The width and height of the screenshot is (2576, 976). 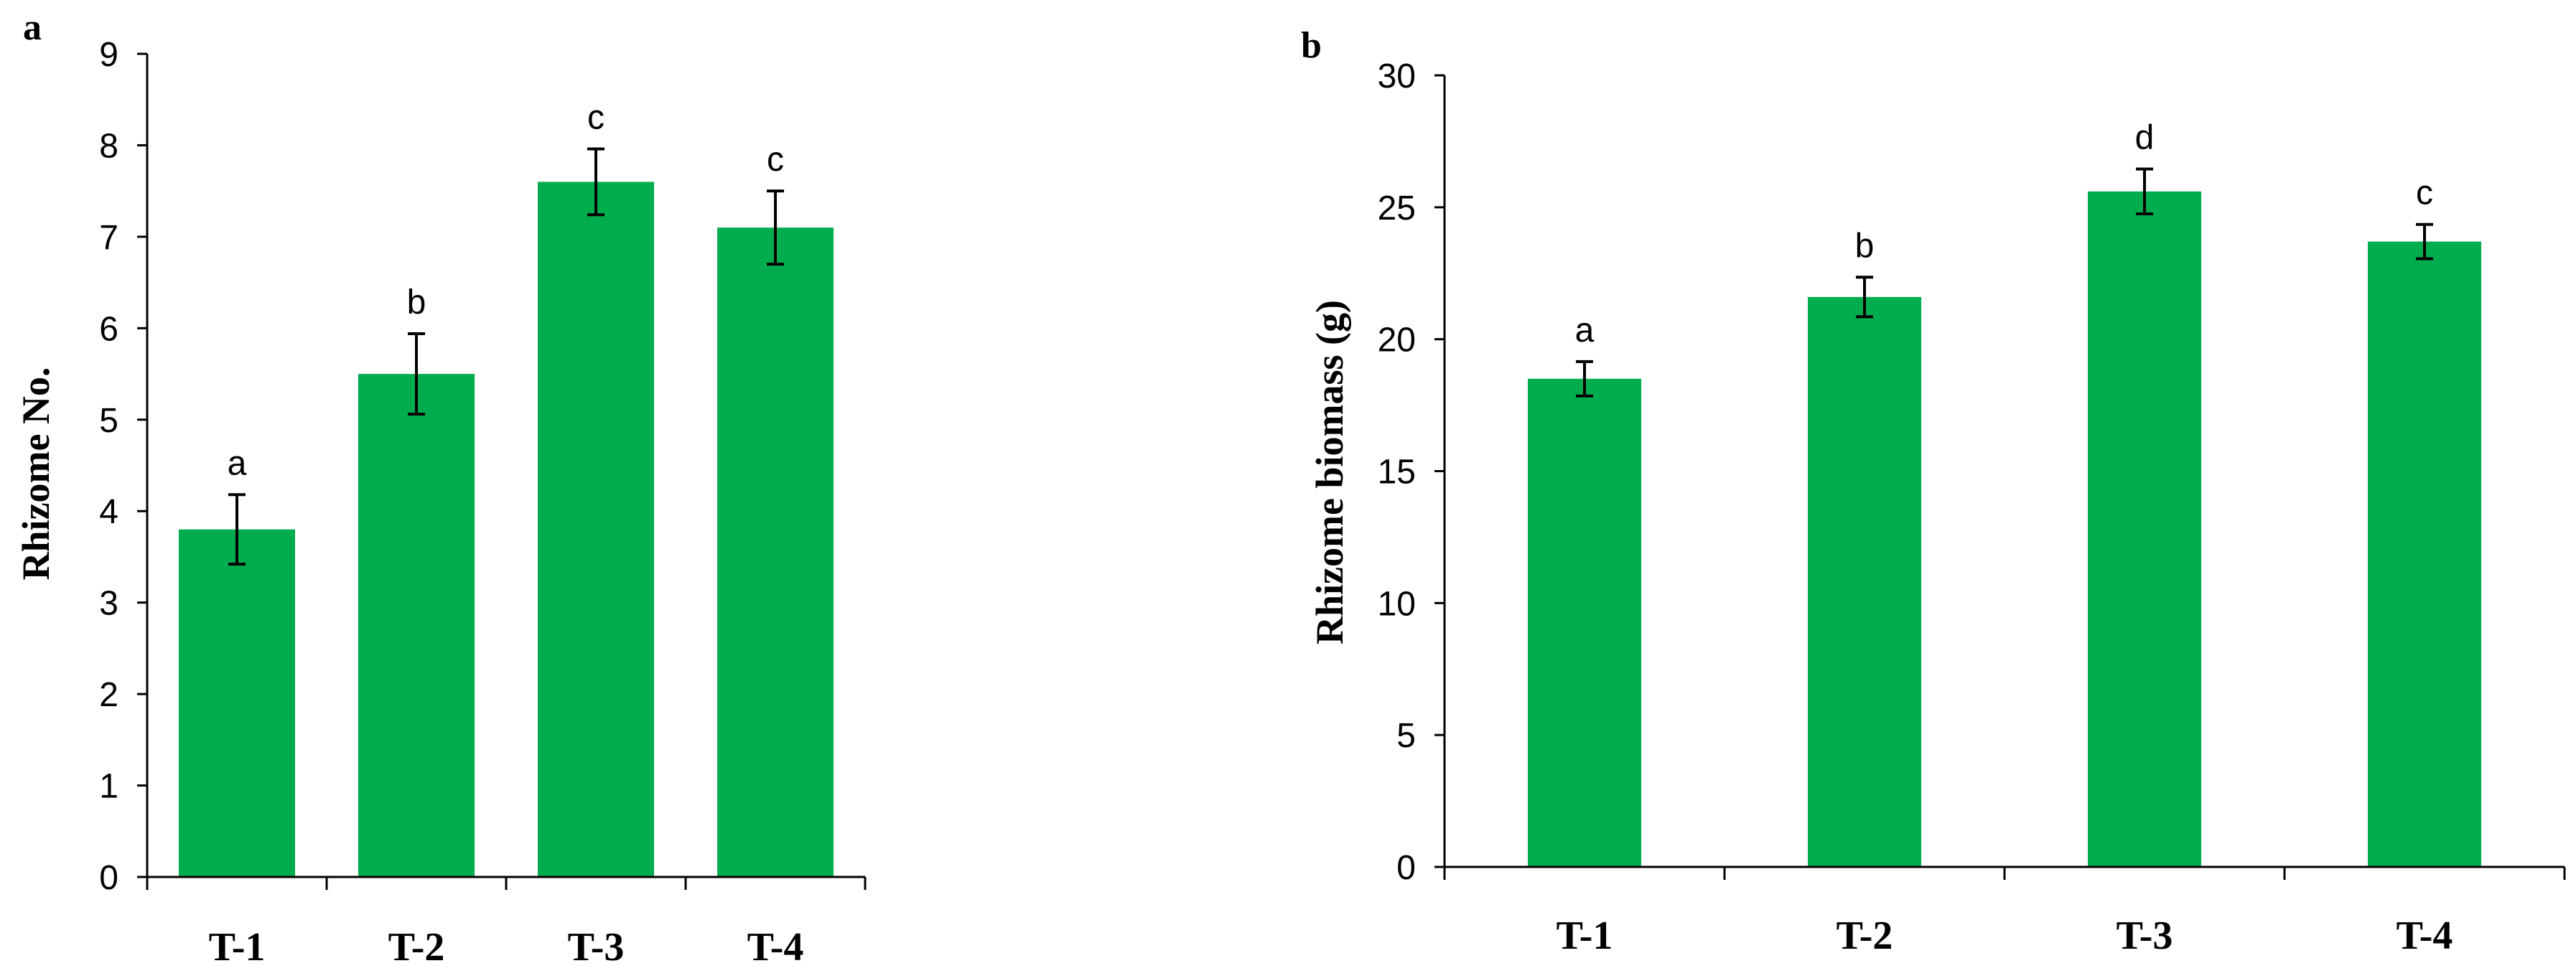 What do you see at coordinates (108, 695) in the screenshot?
I see `y-tick-label: 2` at bounding box center [108, 695].